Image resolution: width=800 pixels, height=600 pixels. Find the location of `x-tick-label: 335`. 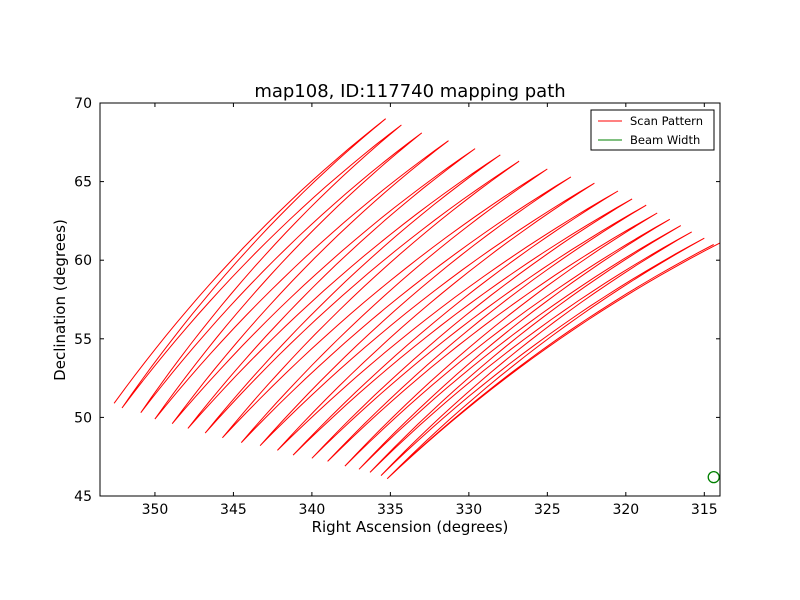

x-tick-label: 335 is located at coordinates (390, 510).